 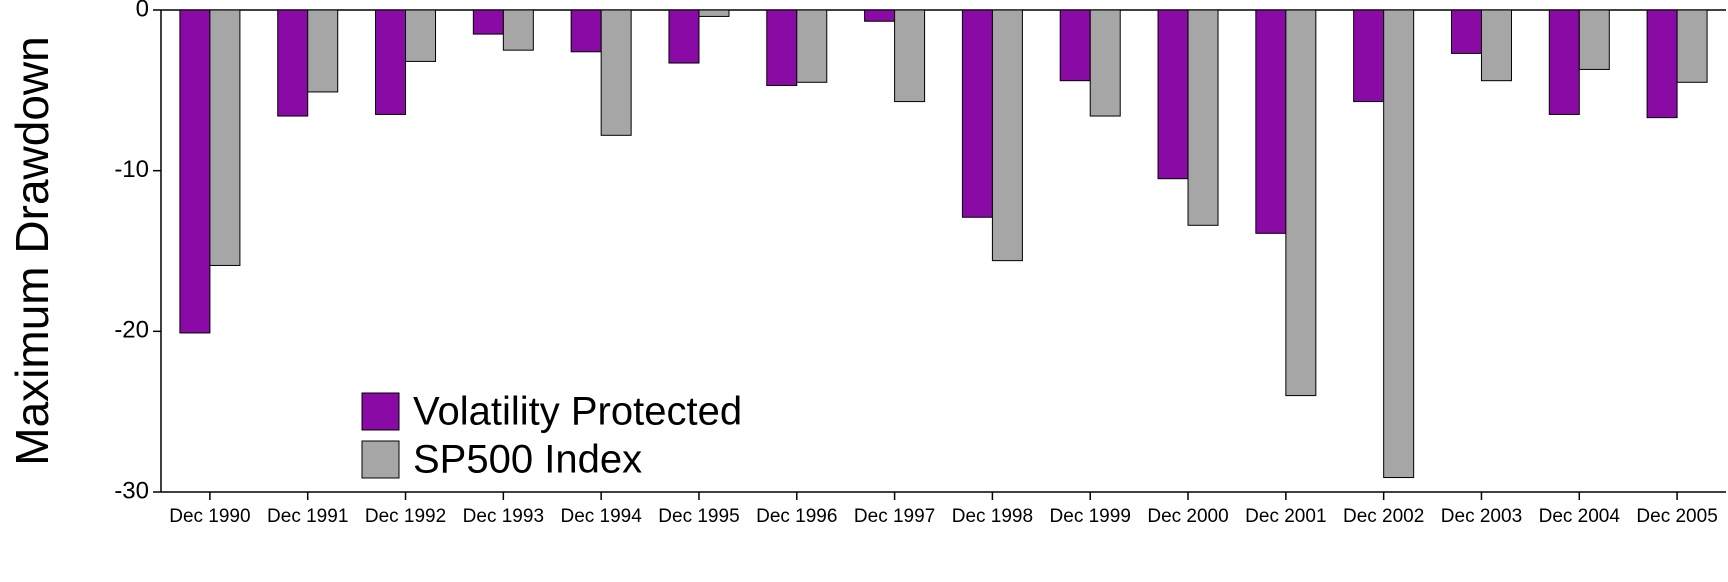 What do you see at coordinates (1383, 516) in the screenshot?
I see `x-tick-label: Dec 2002` at bounding box center [1383, 516].